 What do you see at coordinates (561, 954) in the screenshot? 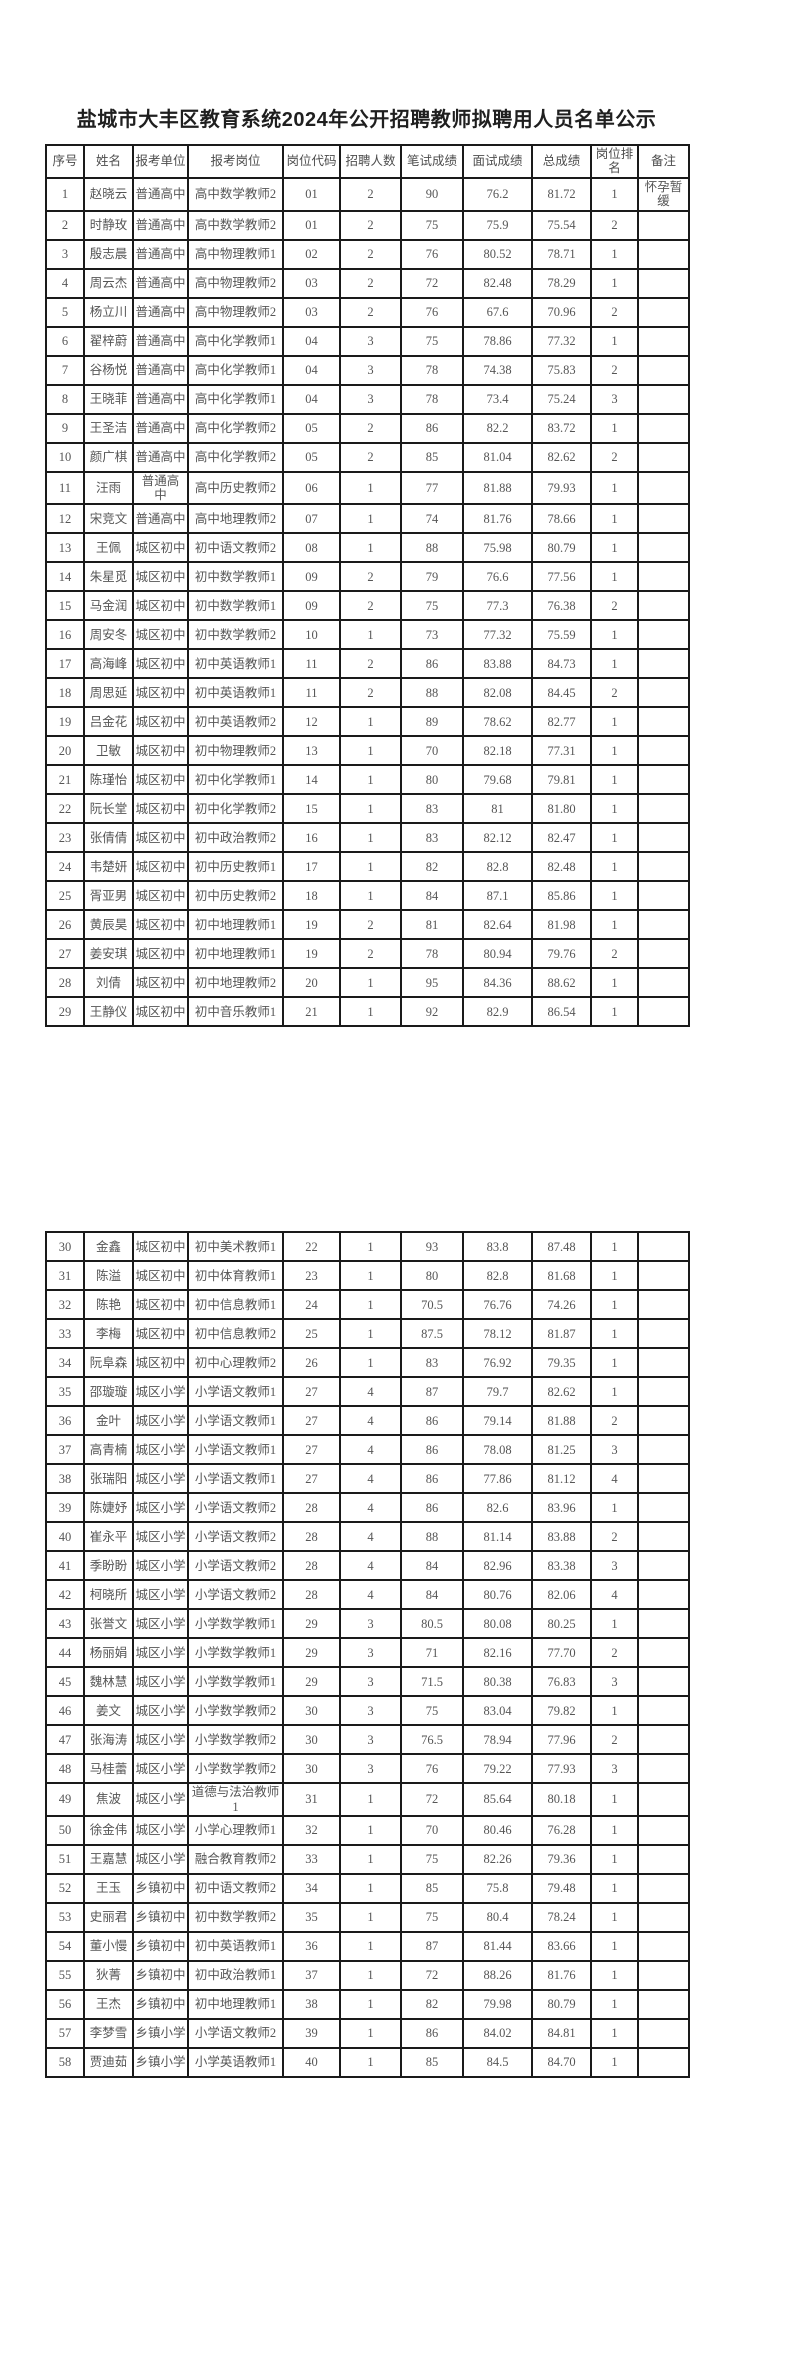
I see `table-cell: 79.76` at bounding box center [561, 954].